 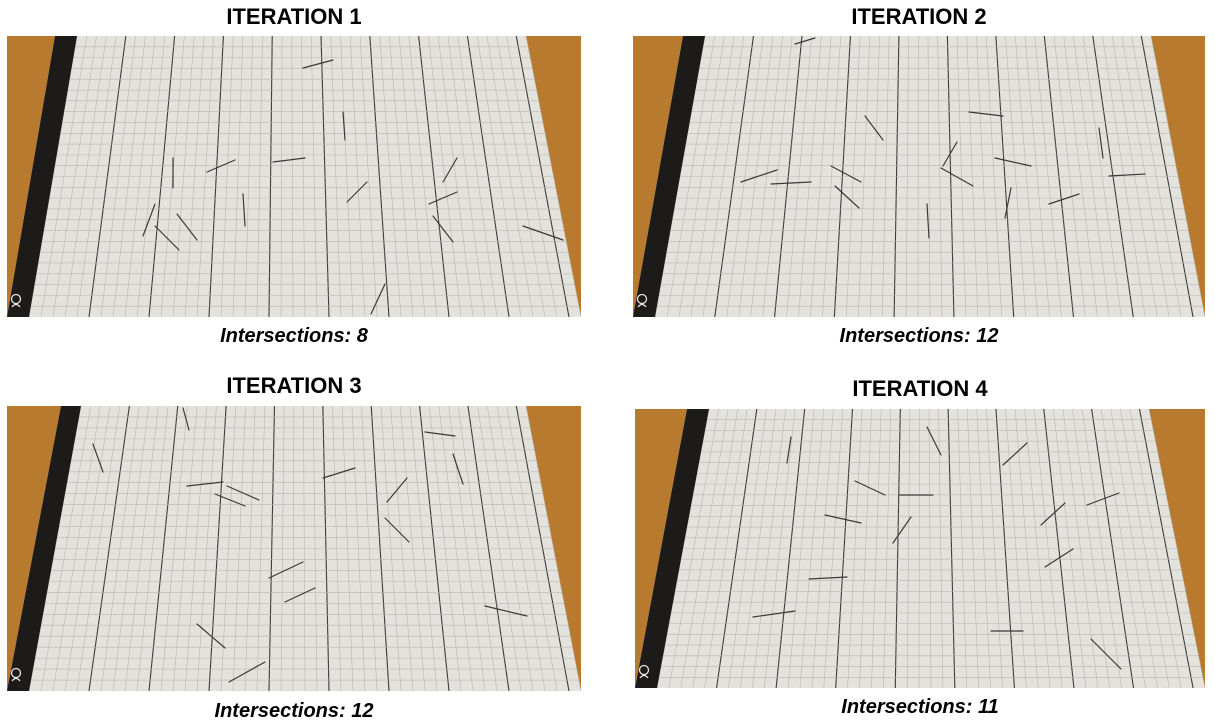 I want to click on iteration-title: ITERATION 1, so click(x=294, y=16).